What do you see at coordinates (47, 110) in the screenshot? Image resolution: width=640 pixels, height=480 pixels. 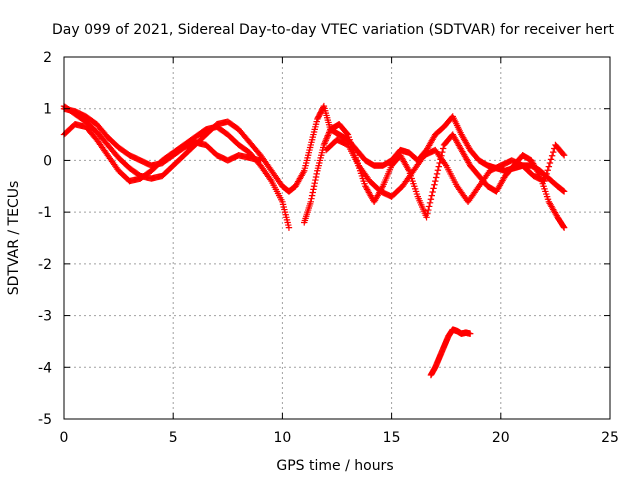 I see `y-tick-label: 1` at bounding box center [47, 110].